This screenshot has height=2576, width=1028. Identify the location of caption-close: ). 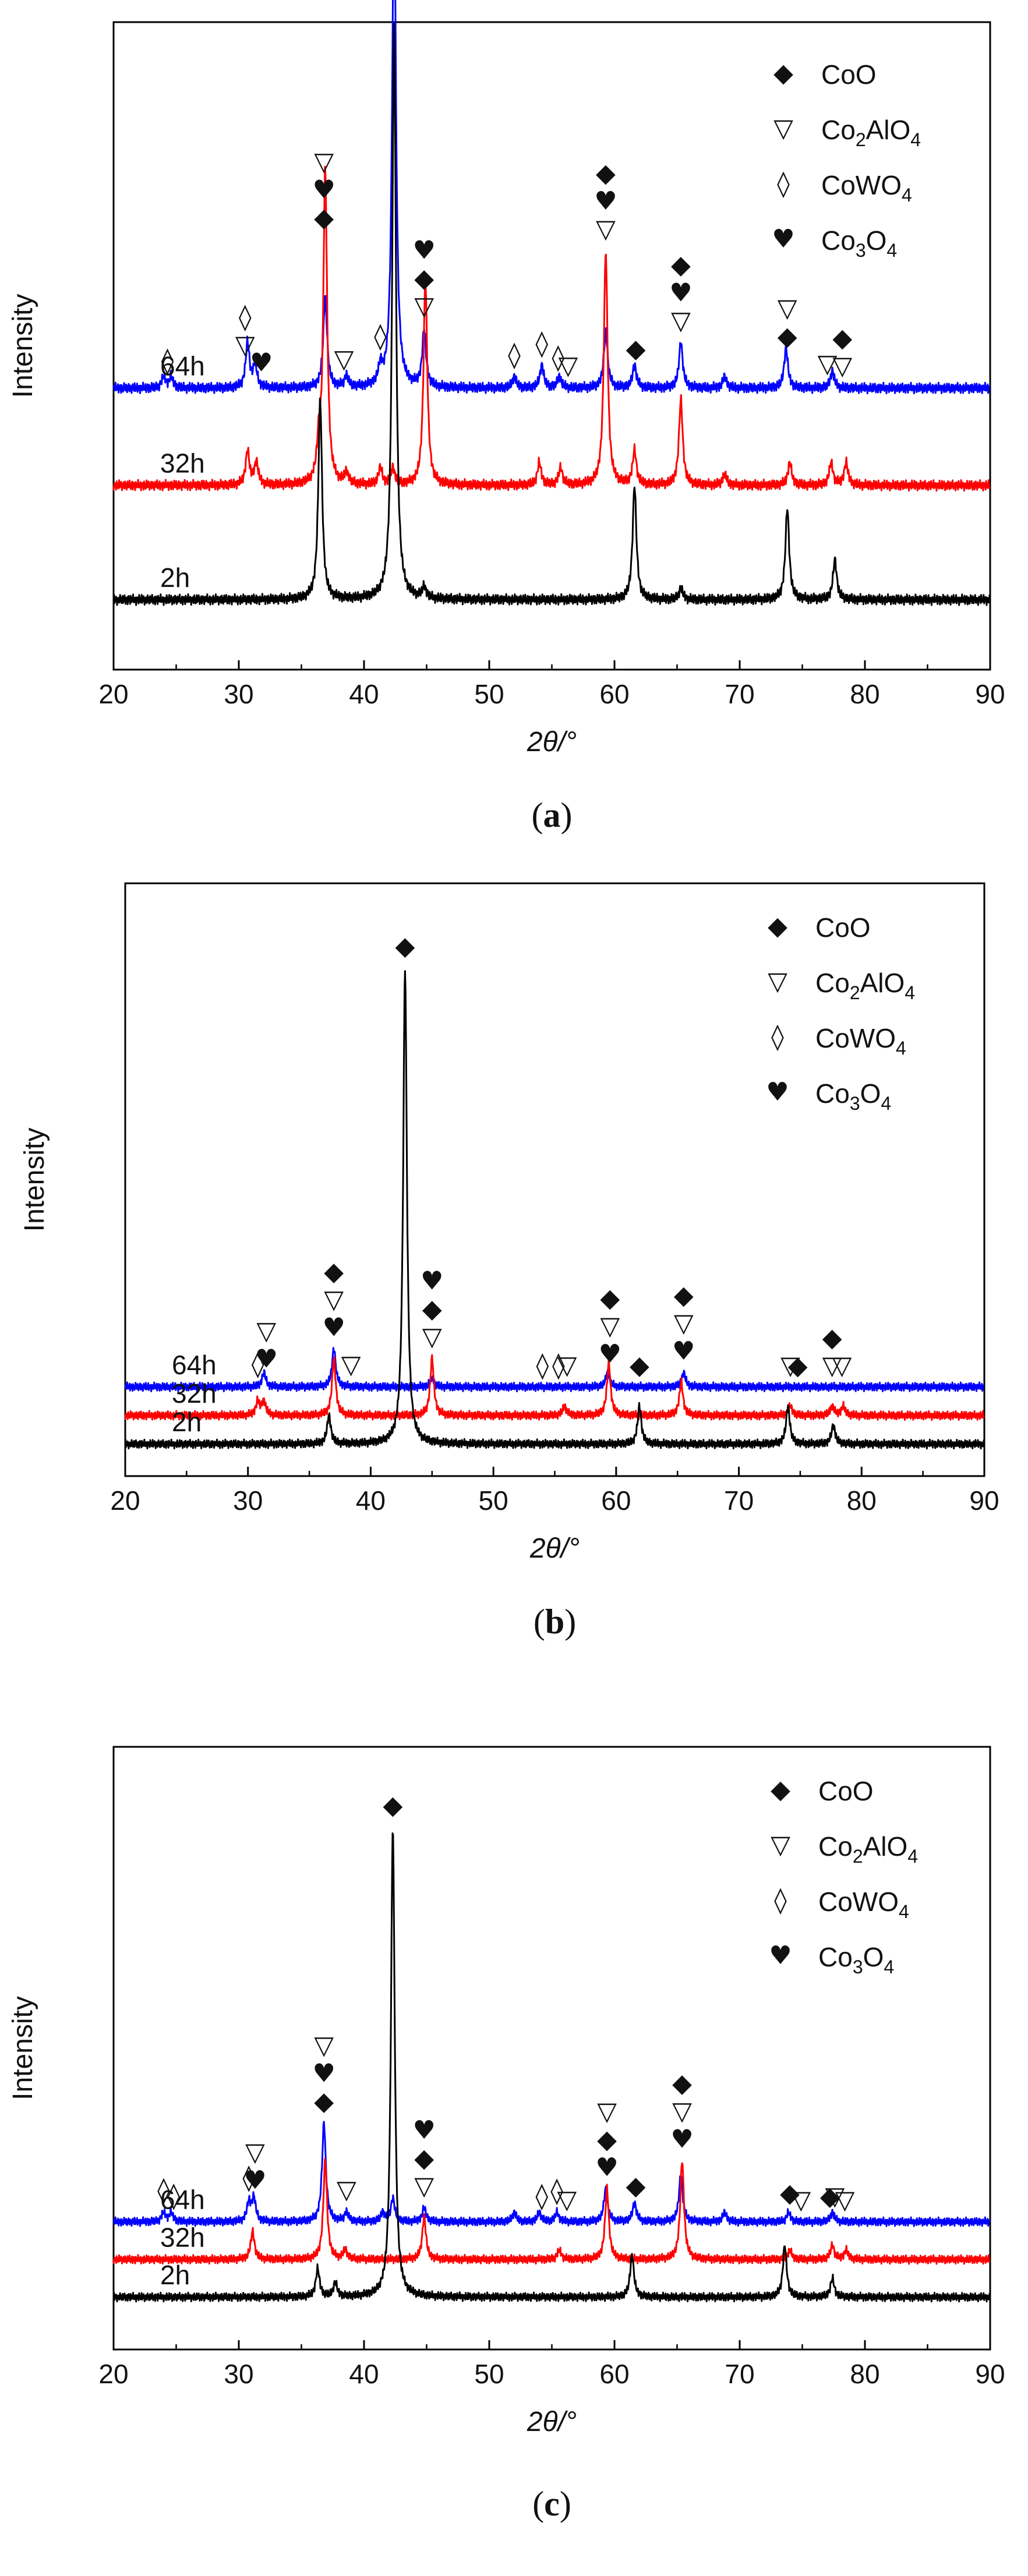
(570, 1621).